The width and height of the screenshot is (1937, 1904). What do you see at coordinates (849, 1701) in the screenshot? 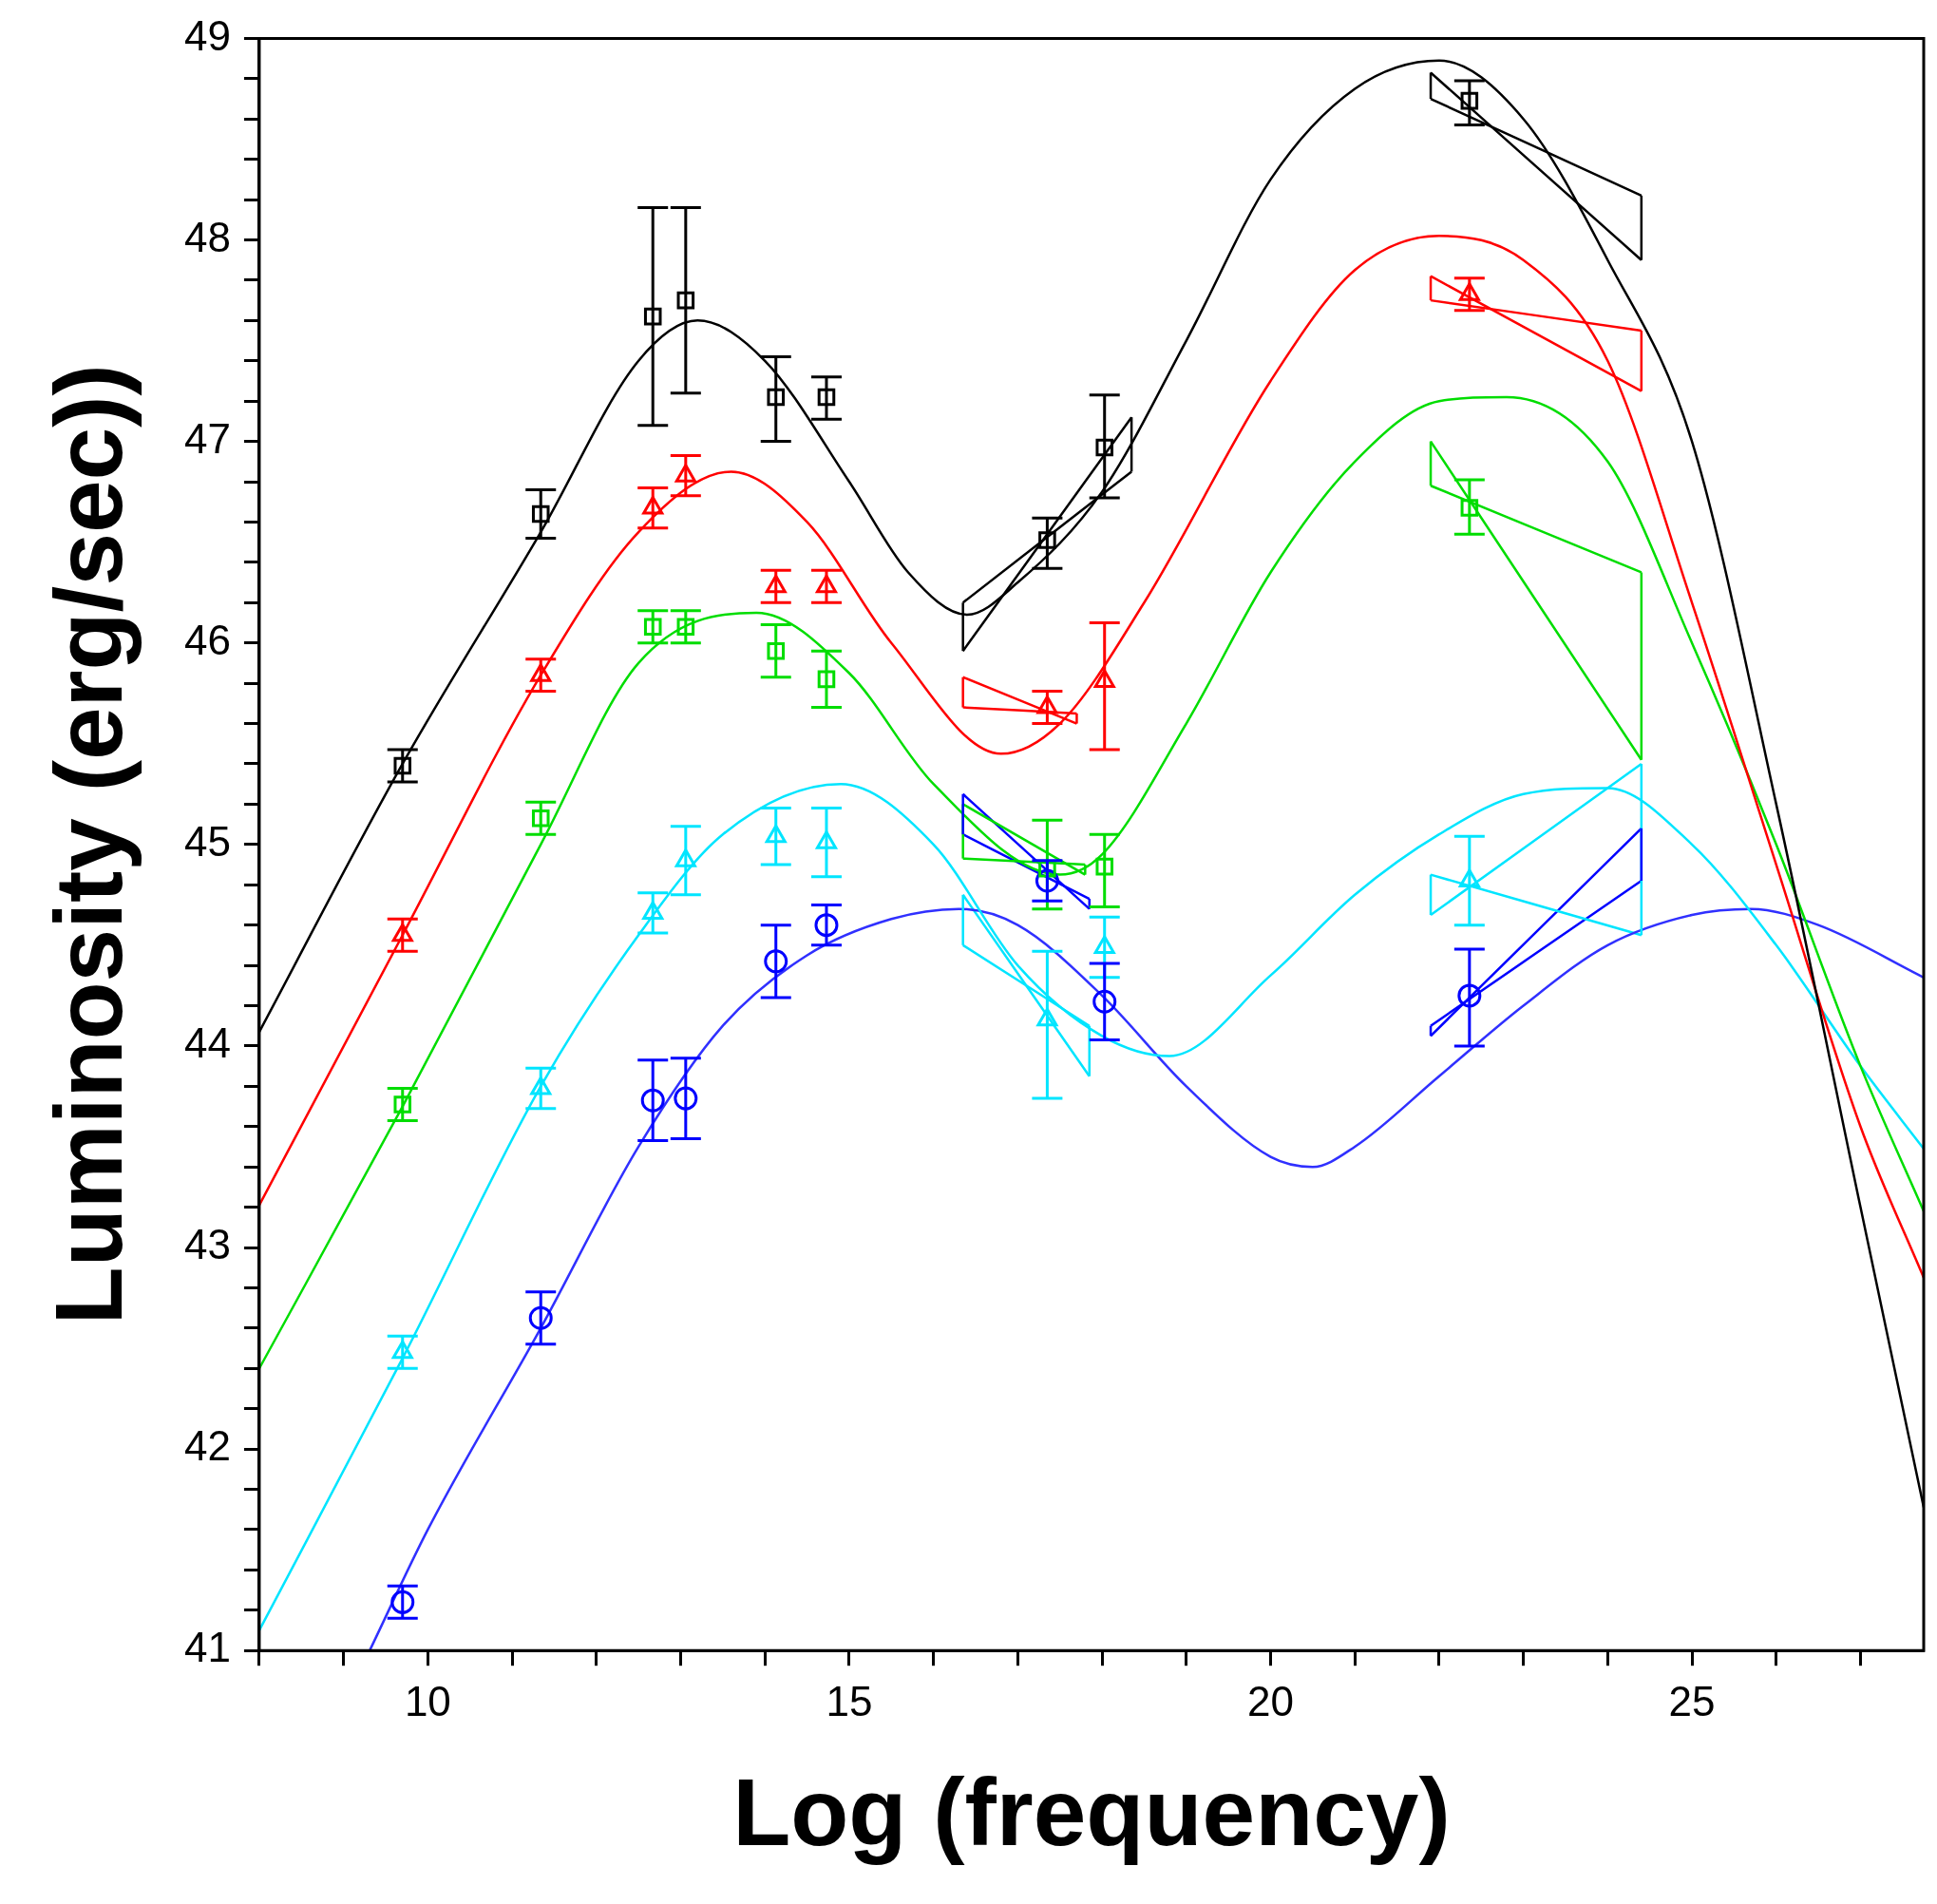
I see `x-tick-label: 15` at bounding box center [849, 1701].